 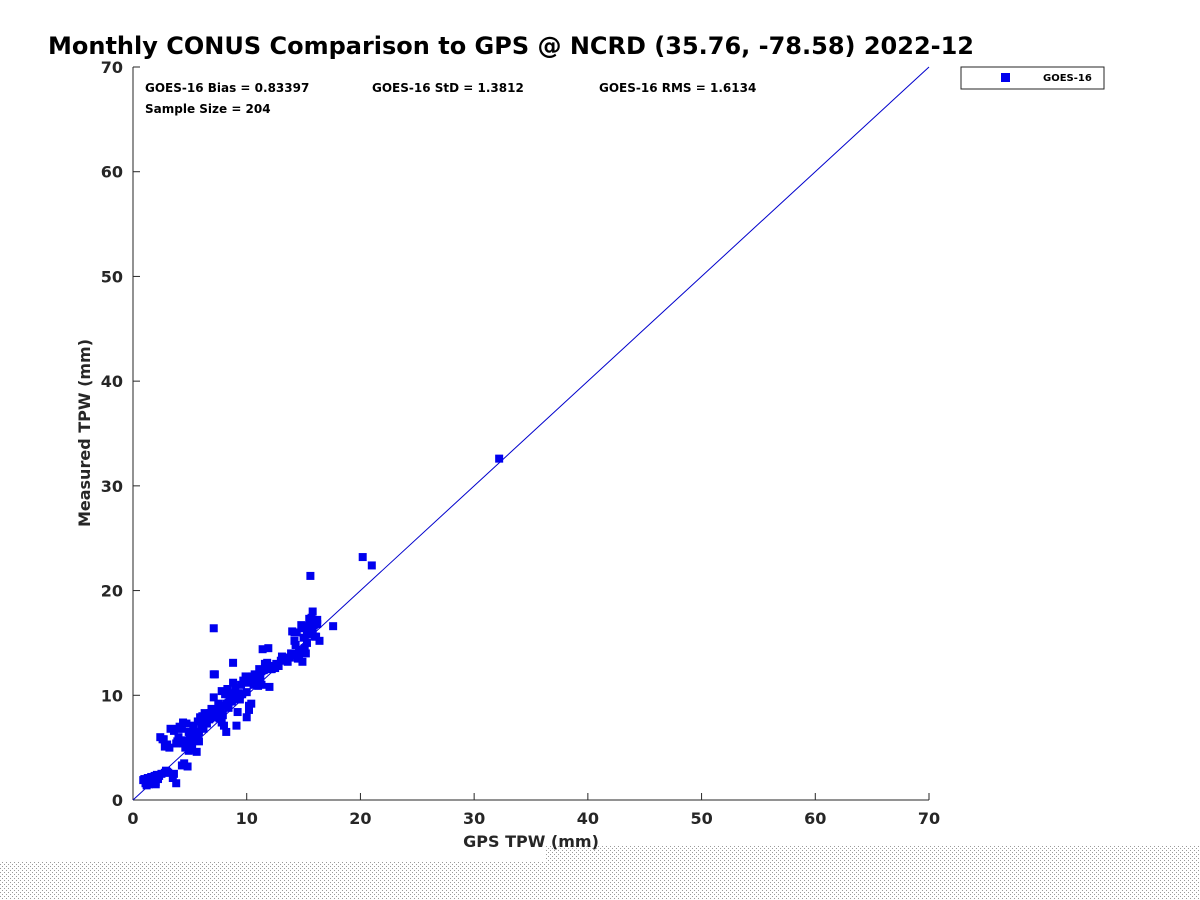 I want to click on x-tick-label: 30, so click(x=474, y=818).